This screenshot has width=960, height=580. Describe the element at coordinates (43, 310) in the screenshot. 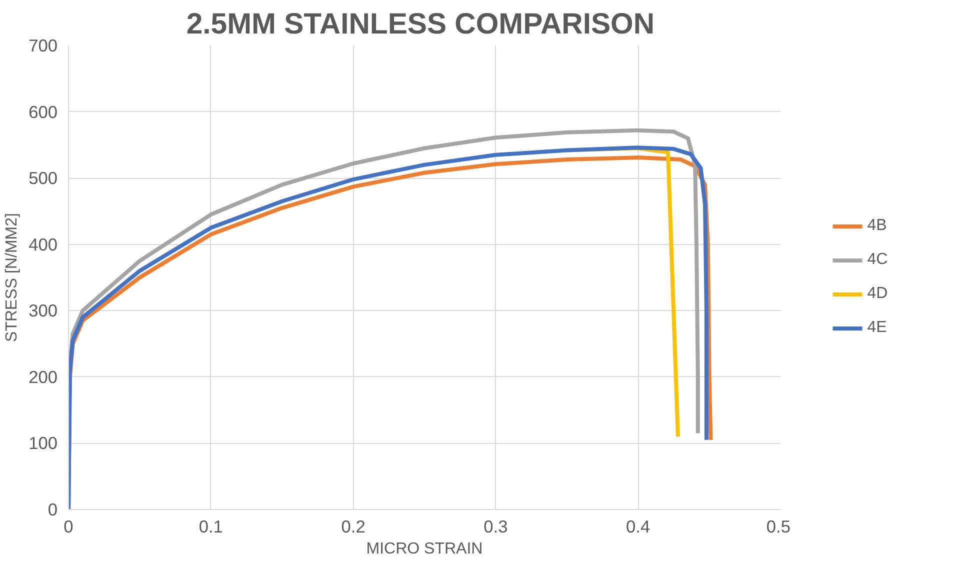

I see `y-tick-label: 300` at that location.